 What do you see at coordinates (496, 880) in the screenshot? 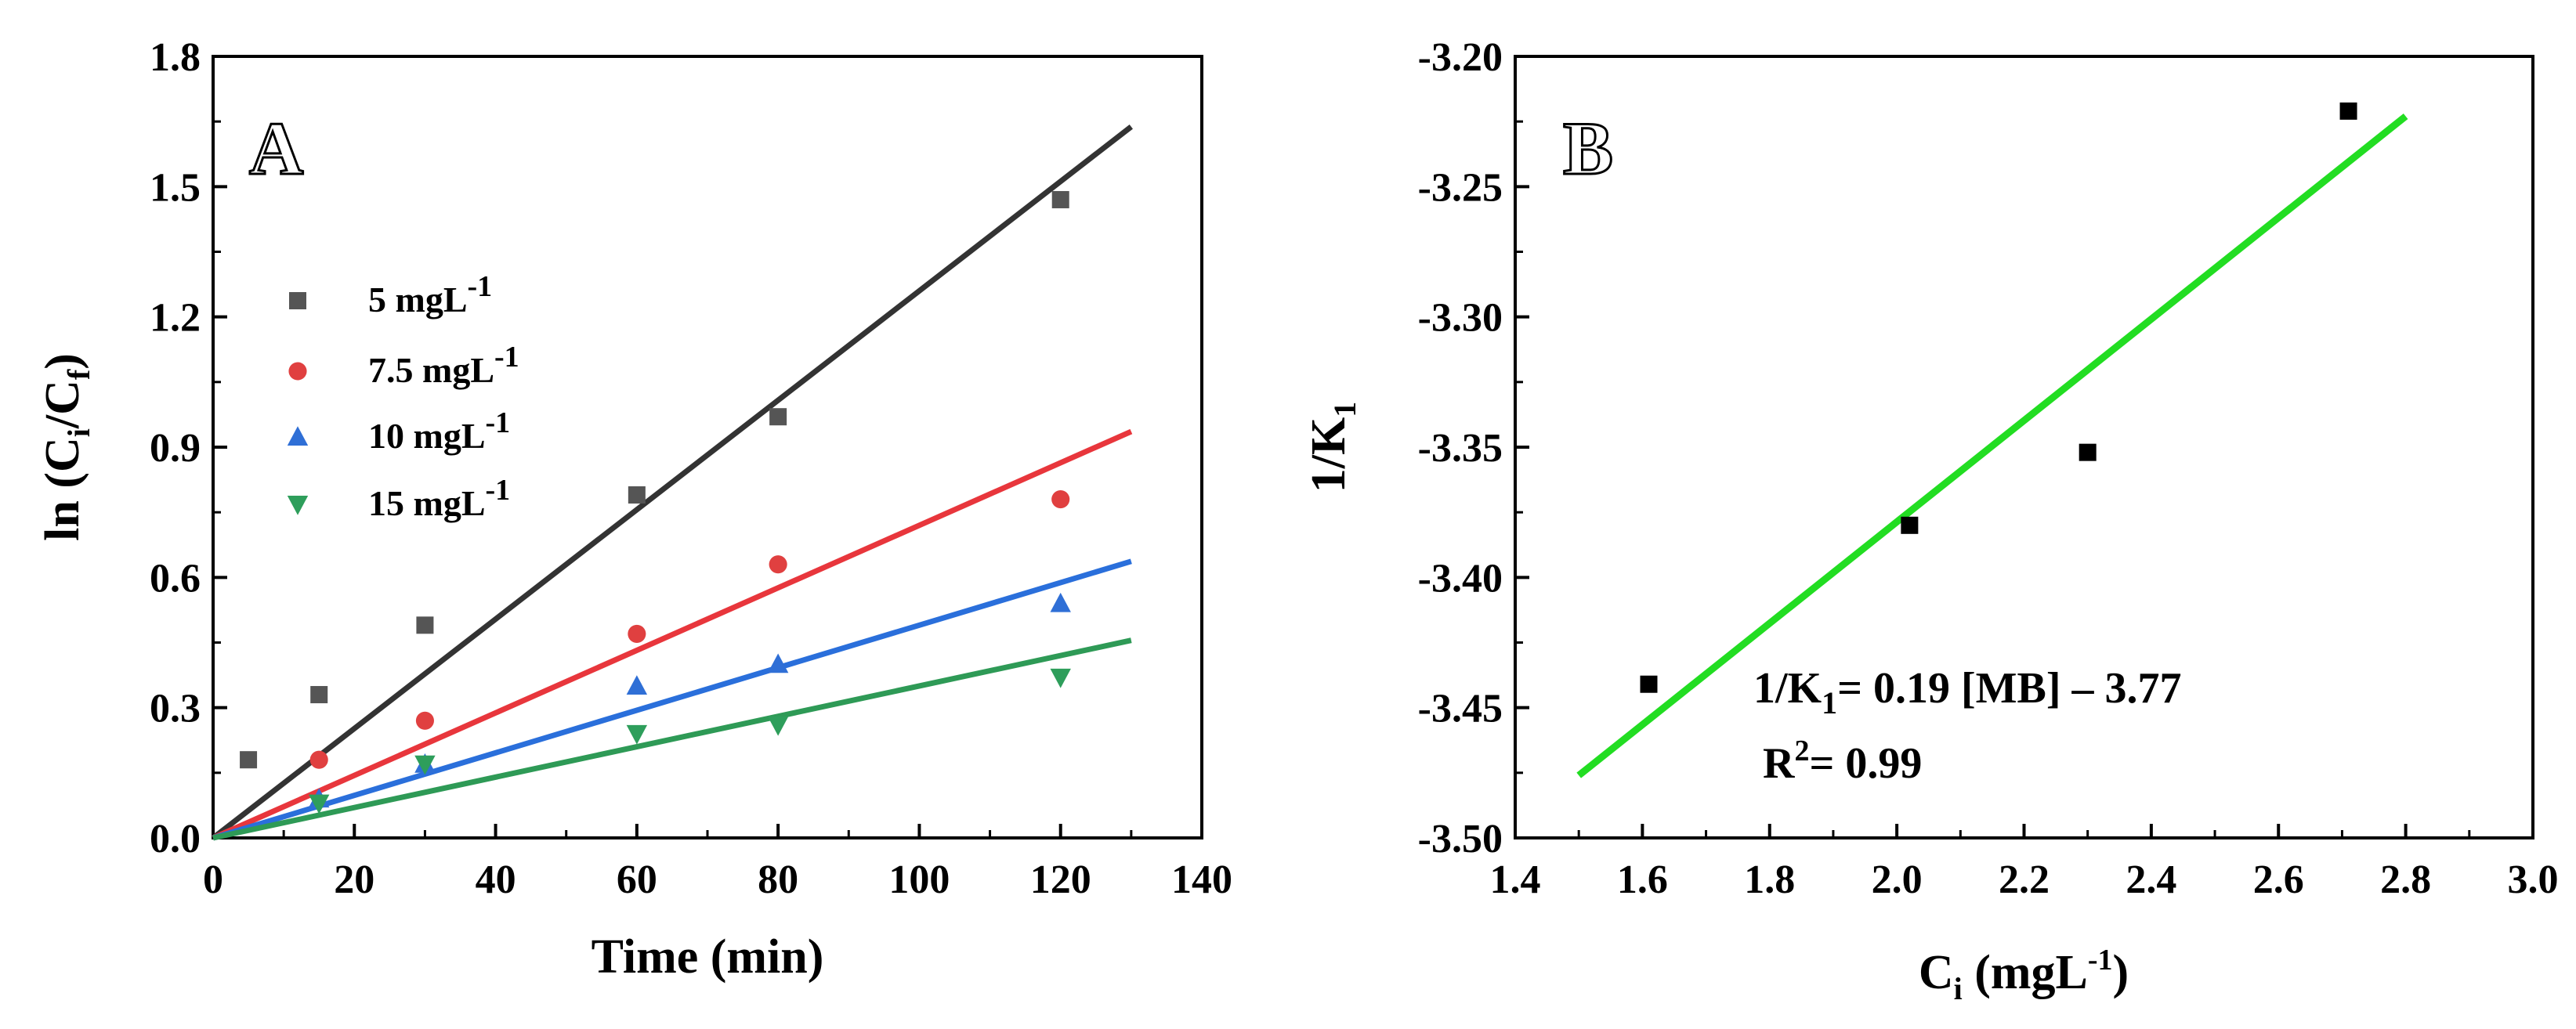
I see `x-tick-label: 40` at bounding box center [496, 880].